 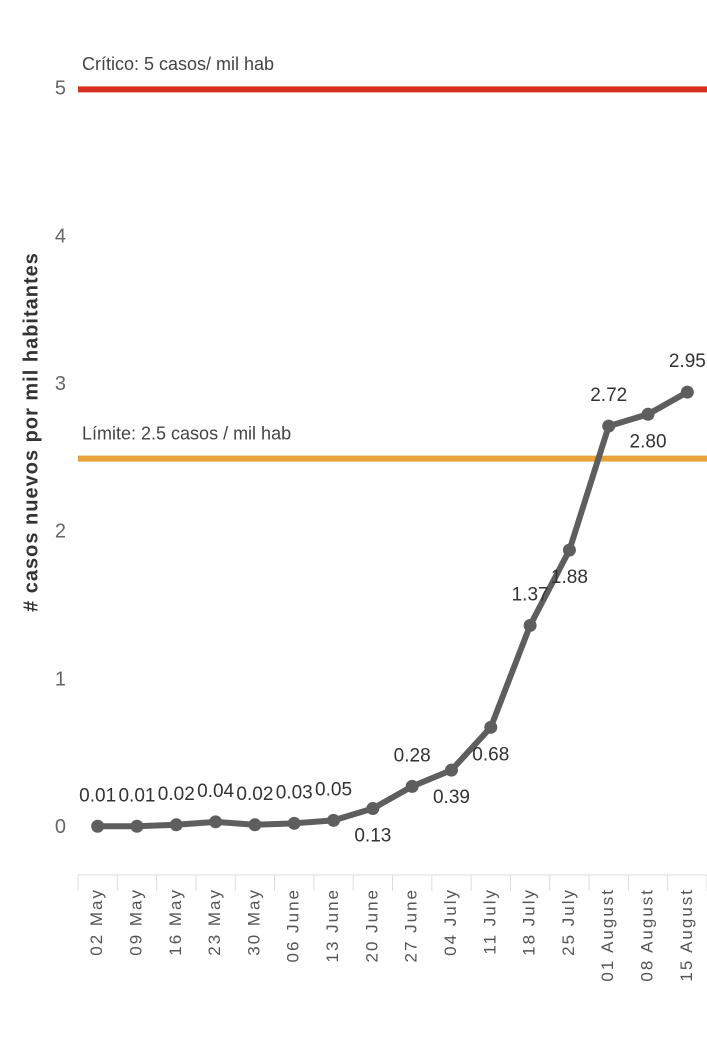 I want to click on x-tick-label: 20 June, so click(x=371, y=925).